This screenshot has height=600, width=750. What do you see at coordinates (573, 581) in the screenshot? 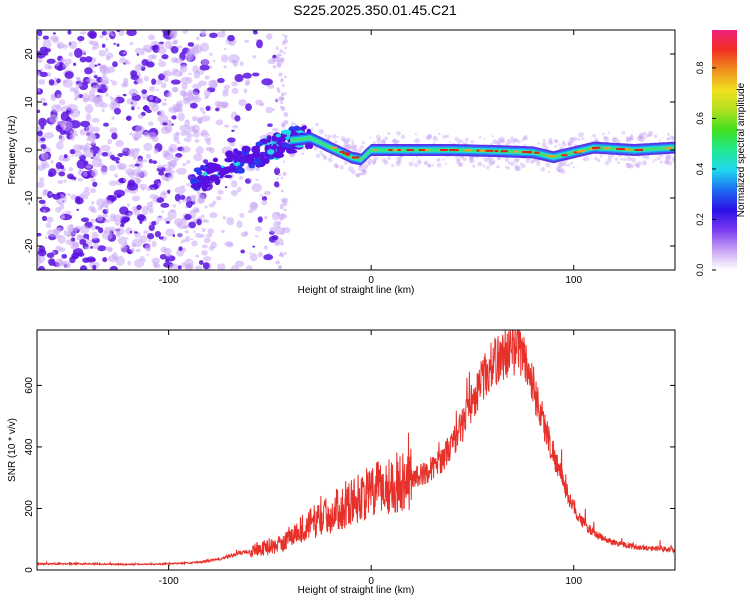
I see `x-tick-label: 100` at bounding box center [573, 581].